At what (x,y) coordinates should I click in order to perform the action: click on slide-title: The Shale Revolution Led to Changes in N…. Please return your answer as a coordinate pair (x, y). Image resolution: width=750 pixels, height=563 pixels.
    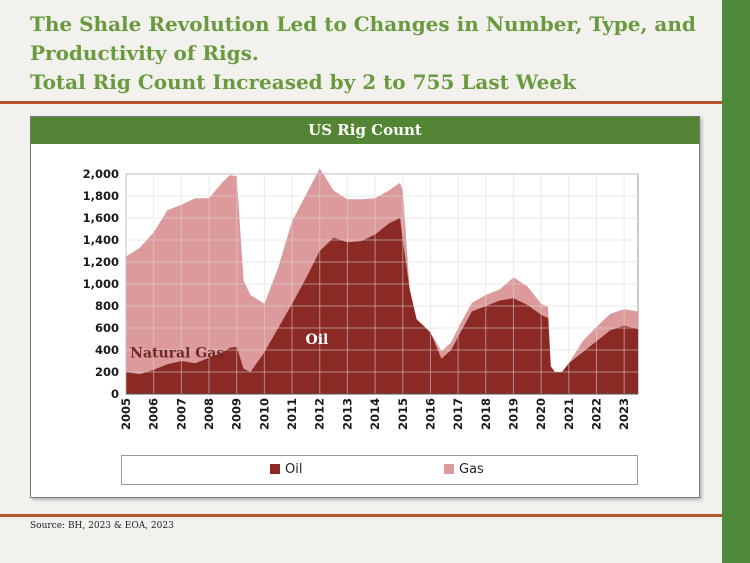
    Looking at the image, I should click on (375, 53).